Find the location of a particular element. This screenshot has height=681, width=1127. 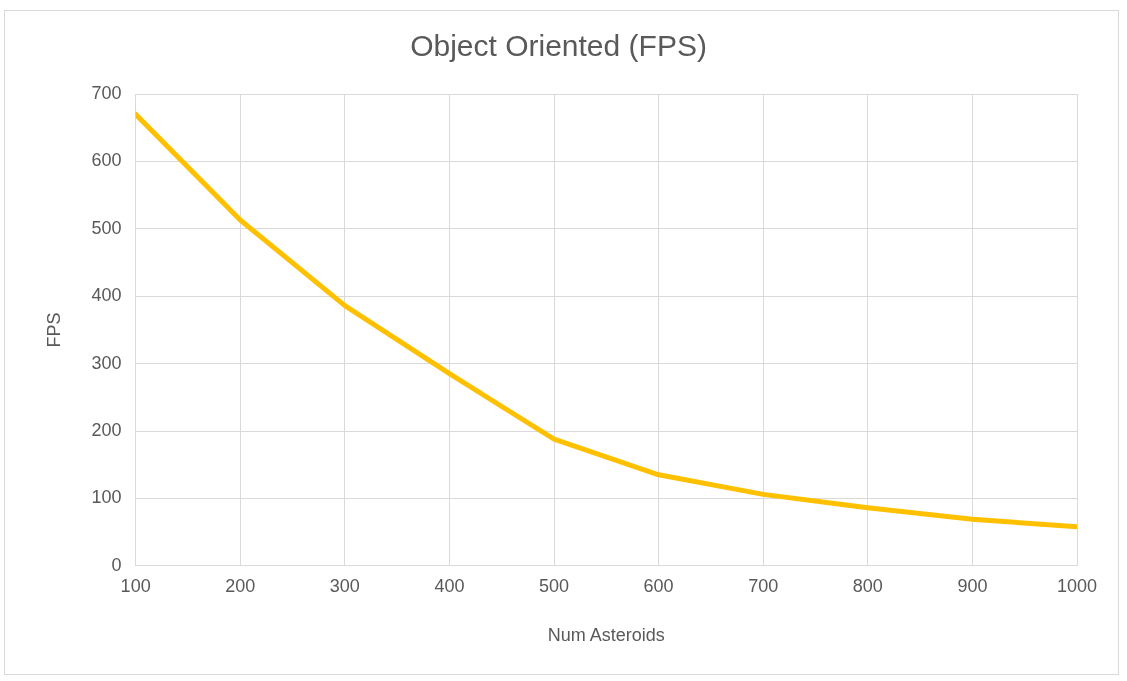

x-tick-label: 200 is located at coordinates (240, 585).